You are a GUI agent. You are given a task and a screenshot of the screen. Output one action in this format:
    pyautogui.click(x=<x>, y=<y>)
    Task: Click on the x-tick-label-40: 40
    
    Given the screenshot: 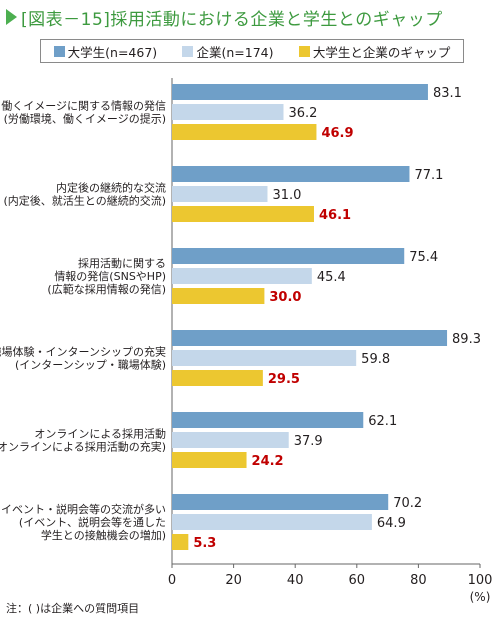 What is the action you would take?
    pyautogui.click(x=295, y=580)
    